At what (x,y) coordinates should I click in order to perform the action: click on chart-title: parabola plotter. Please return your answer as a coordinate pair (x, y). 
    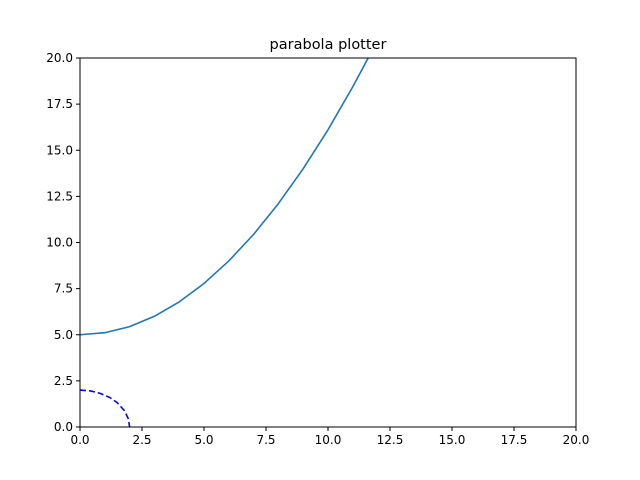
    Looking at the image, I should click on (328, 45).